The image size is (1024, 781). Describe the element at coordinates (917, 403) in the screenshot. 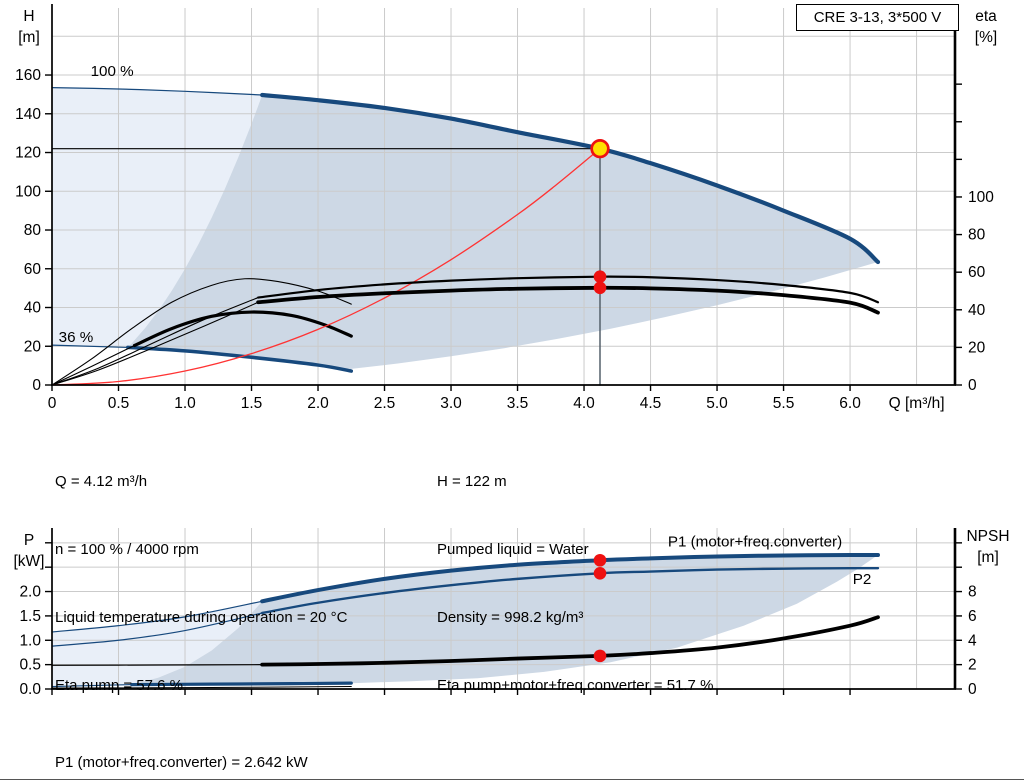

I see `x-axis-unit-label: Q [m³/h]` at that location.